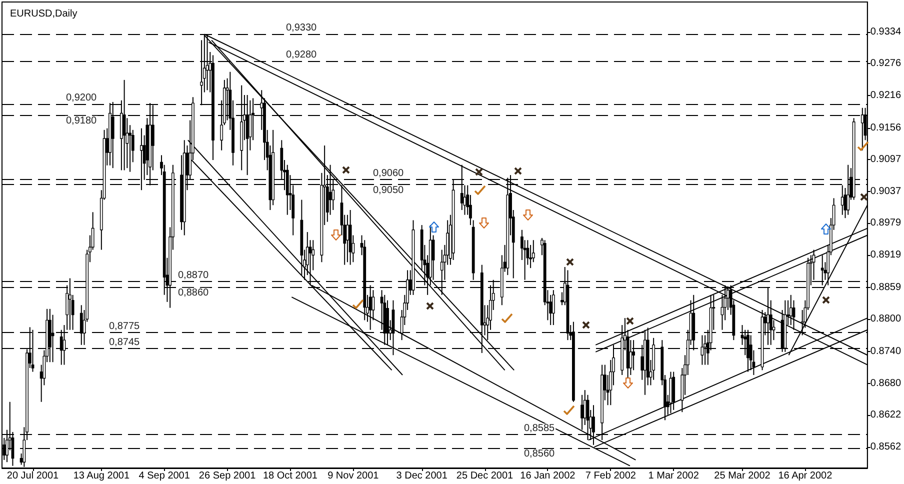  I want to click on x-tick-label: 16 Jan 2002, so click(548, 476).